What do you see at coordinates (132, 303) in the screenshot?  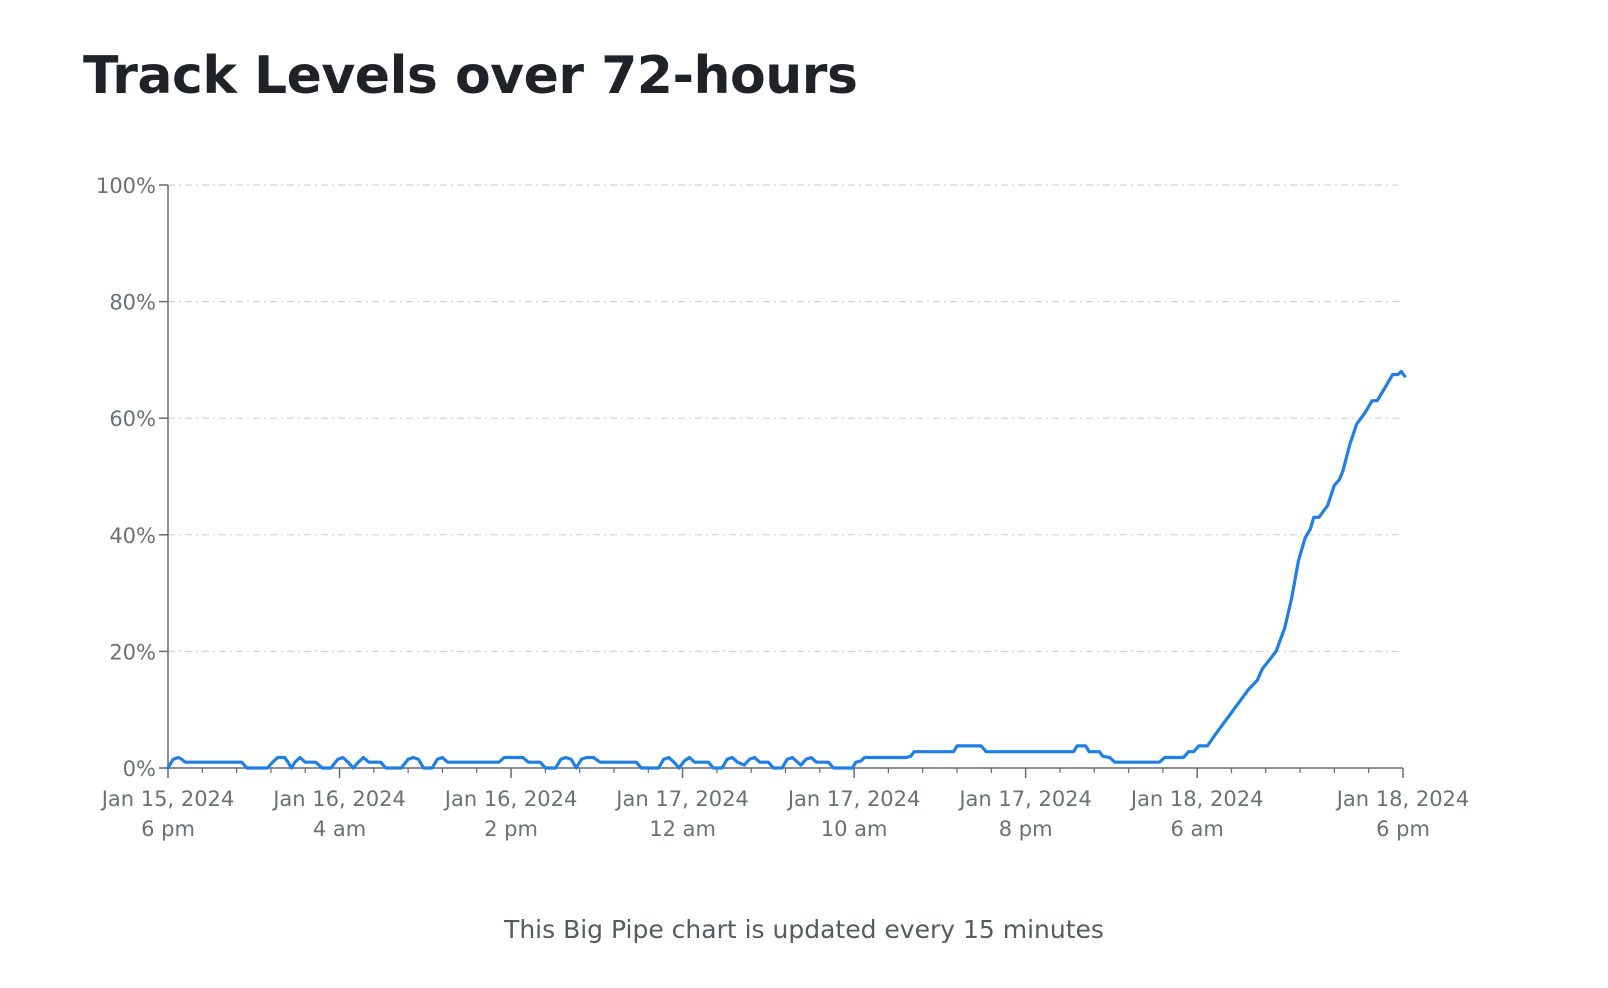 I see `y-tick-label: 80%` at bounding box center [132, 303].